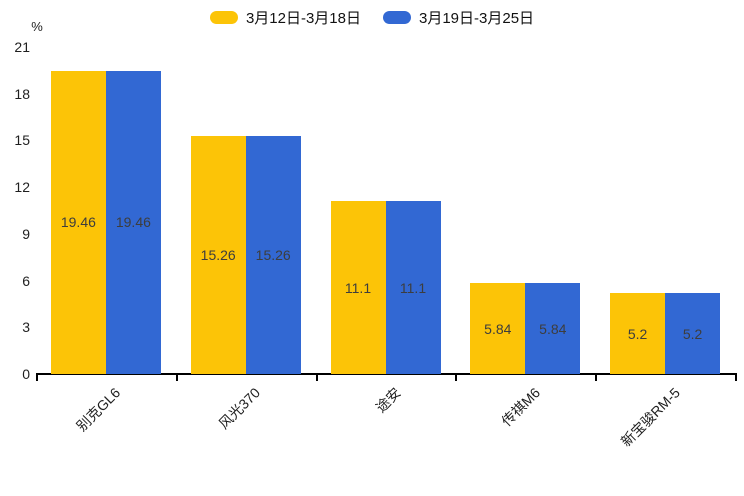 The image size is (744, 496). What do you see at coordinates (22, 93) in the screenshot?
I see `y-tick-label: 18` at bounding box center [22, 93].